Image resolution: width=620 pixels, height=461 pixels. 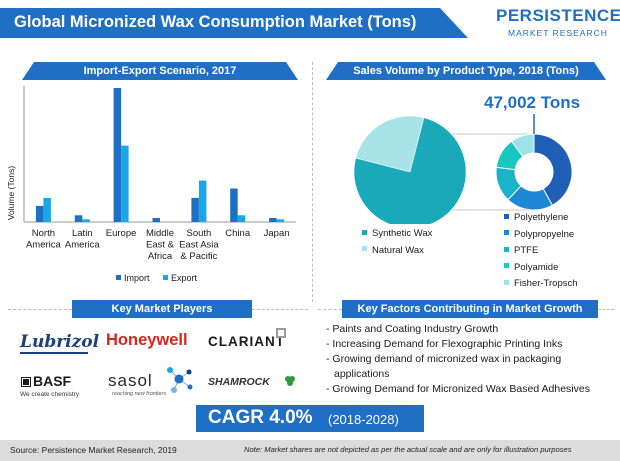 I want to click on legend-item-polyethylene: Polyethylene, so click(x=541, y=218).